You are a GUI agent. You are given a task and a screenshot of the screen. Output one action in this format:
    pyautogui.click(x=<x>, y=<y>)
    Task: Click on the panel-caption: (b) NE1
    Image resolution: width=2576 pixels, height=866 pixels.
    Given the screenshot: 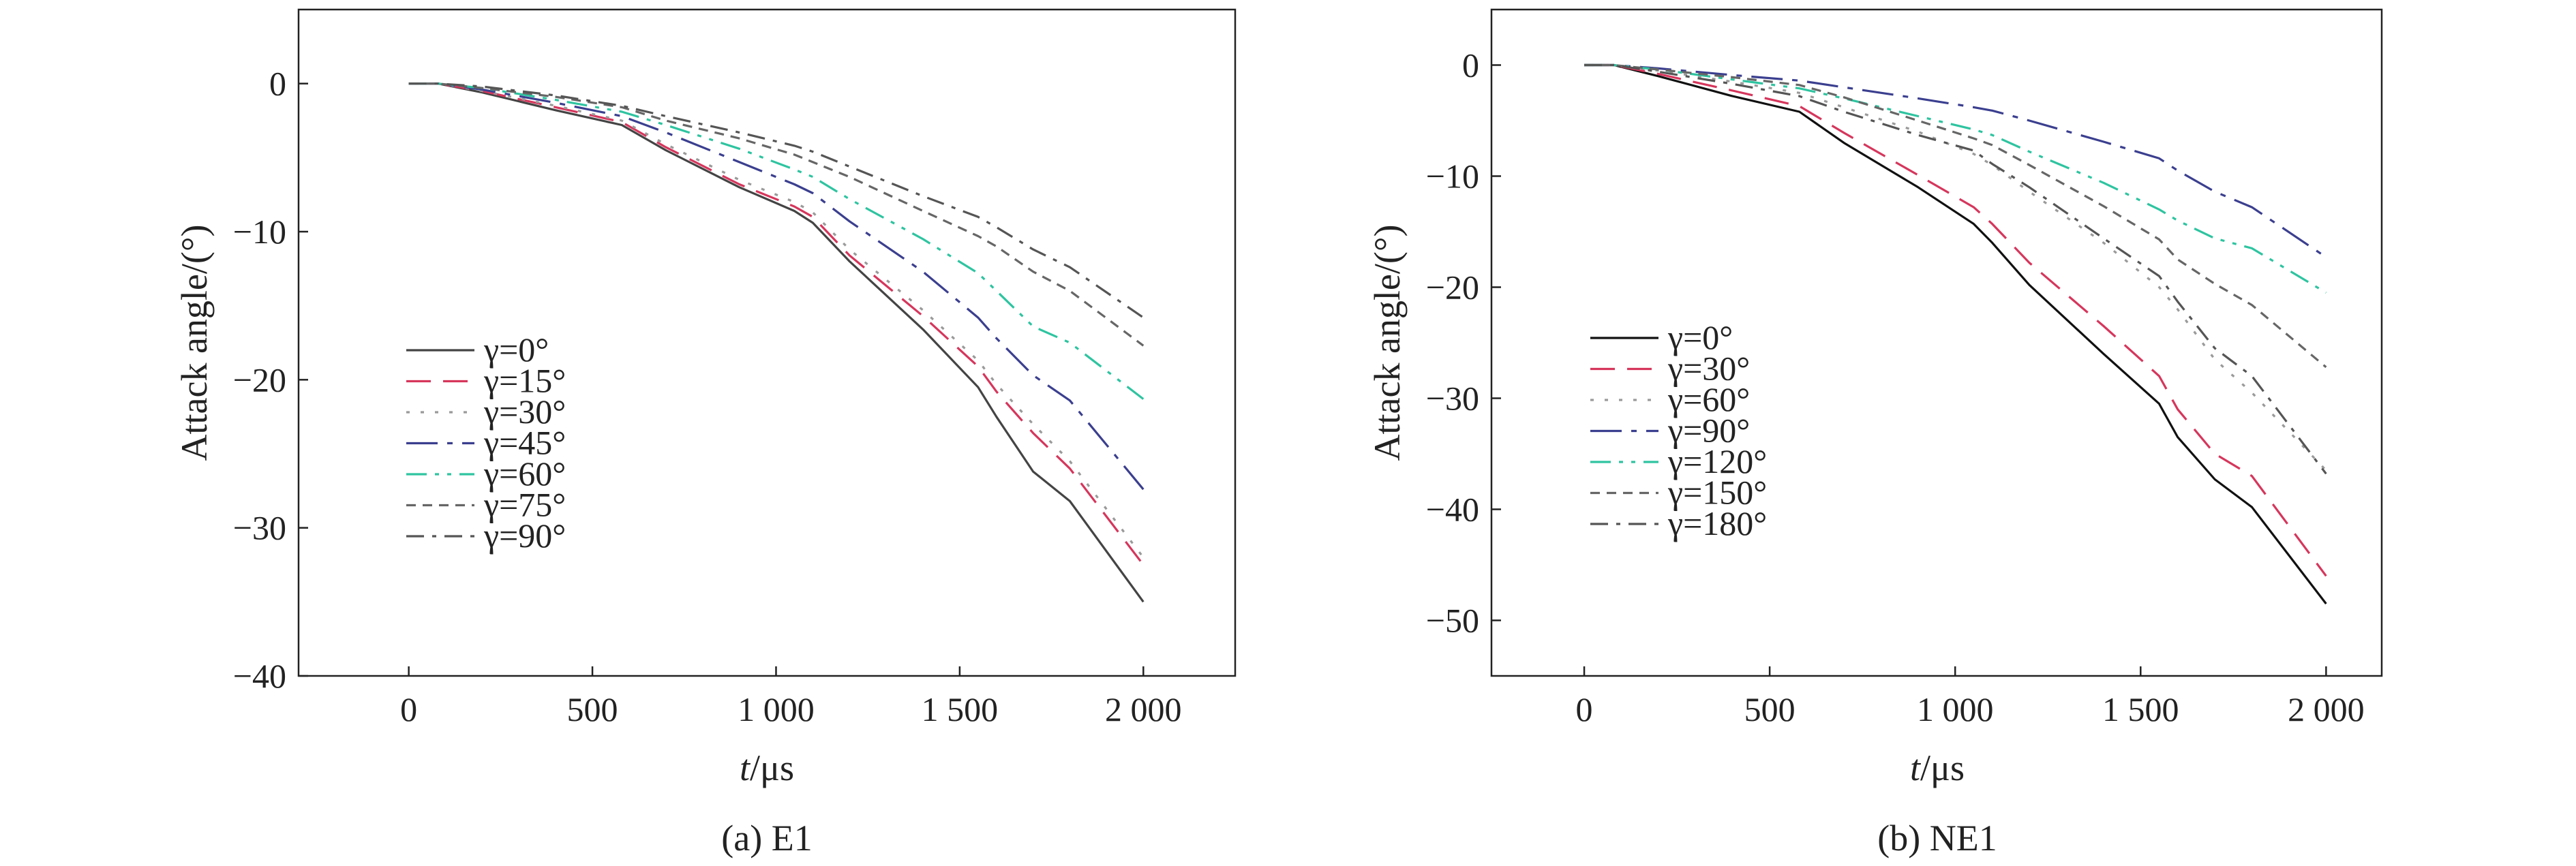 What is the action you would take?
    pyautogui.click(x=1937, y=838)
    